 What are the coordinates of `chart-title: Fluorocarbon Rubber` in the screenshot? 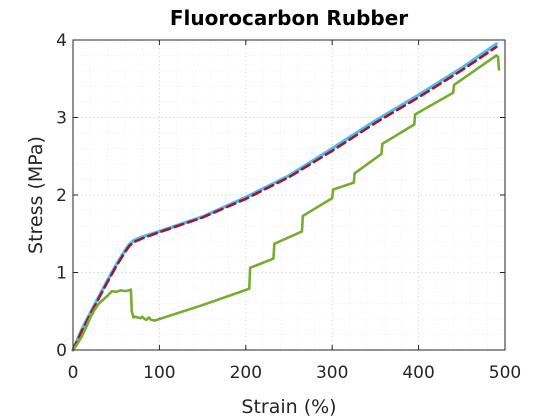 It's located at (289, 18).